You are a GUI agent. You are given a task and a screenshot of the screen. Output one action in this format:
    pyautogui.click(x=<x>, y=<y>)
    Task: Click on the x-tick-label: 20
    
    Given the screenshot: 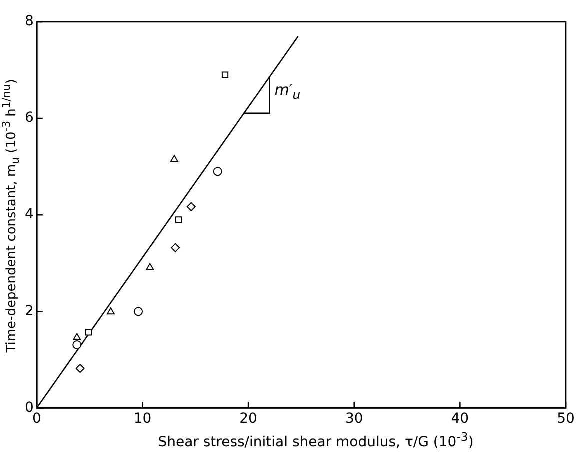 What is the action you would take?
    pyautogui.click(x=249, y=419)
    